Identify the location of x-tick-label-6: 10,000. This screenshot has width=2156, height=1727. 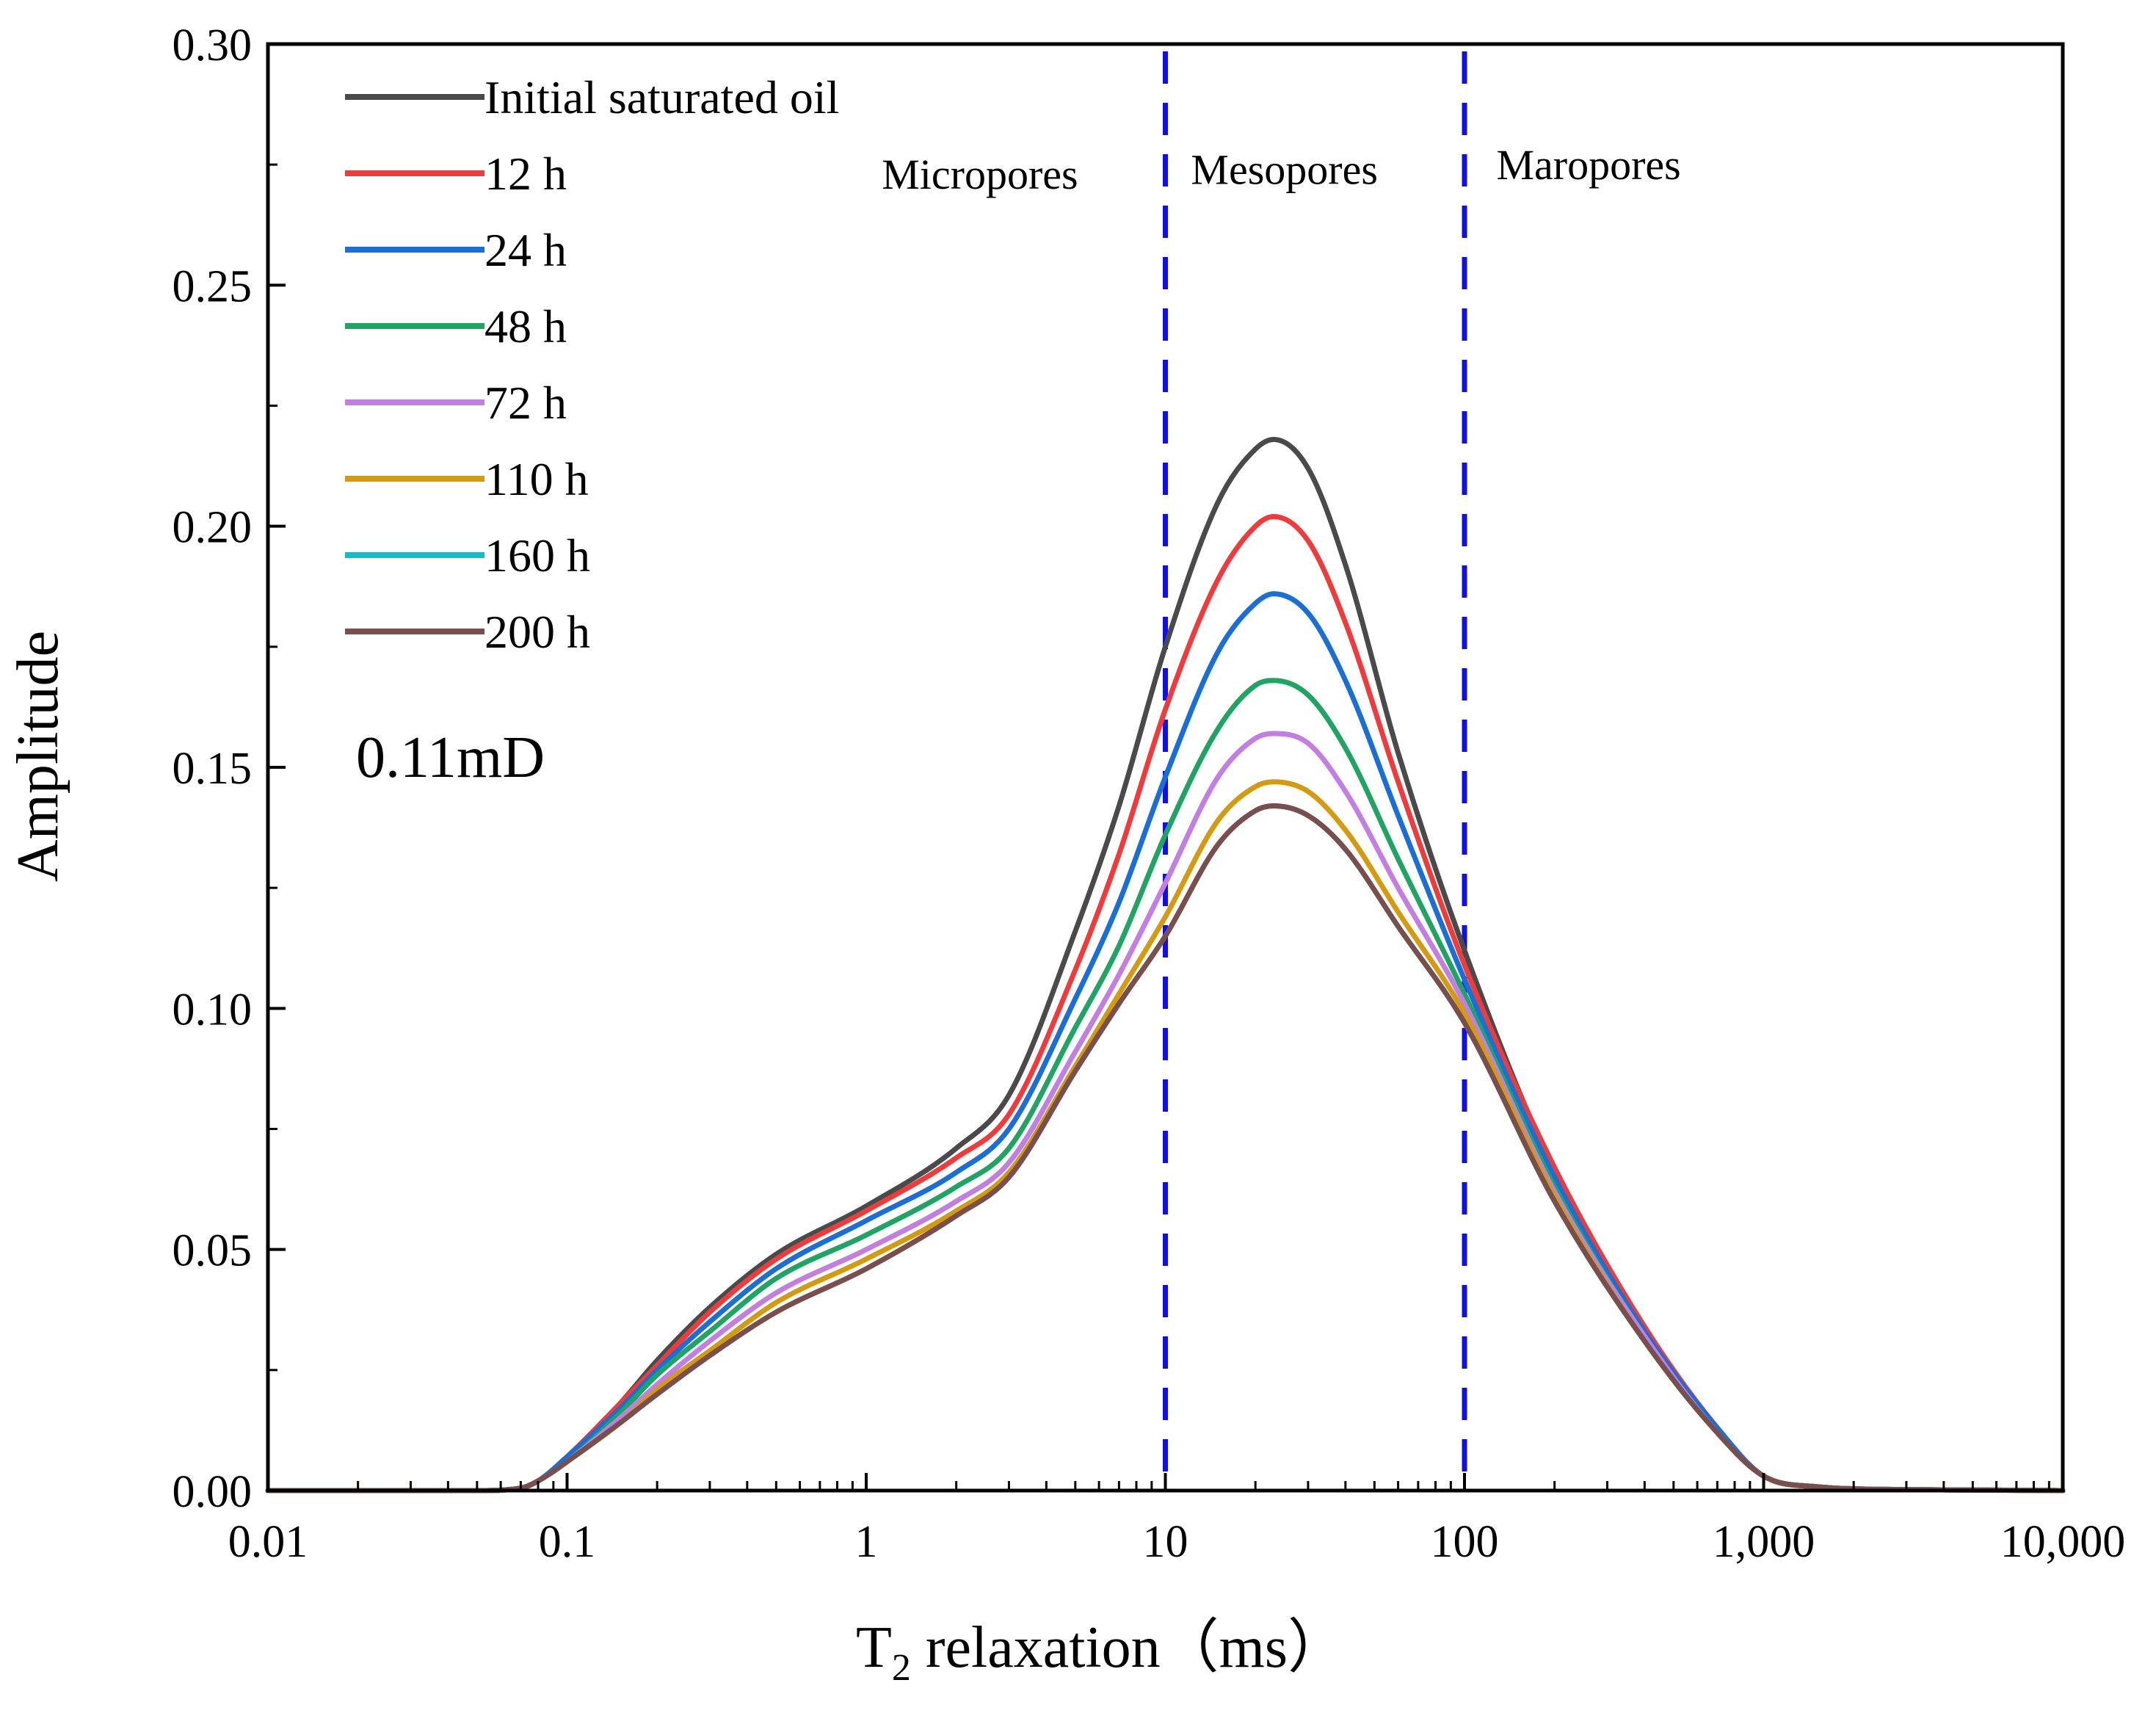
(2063, 1542).